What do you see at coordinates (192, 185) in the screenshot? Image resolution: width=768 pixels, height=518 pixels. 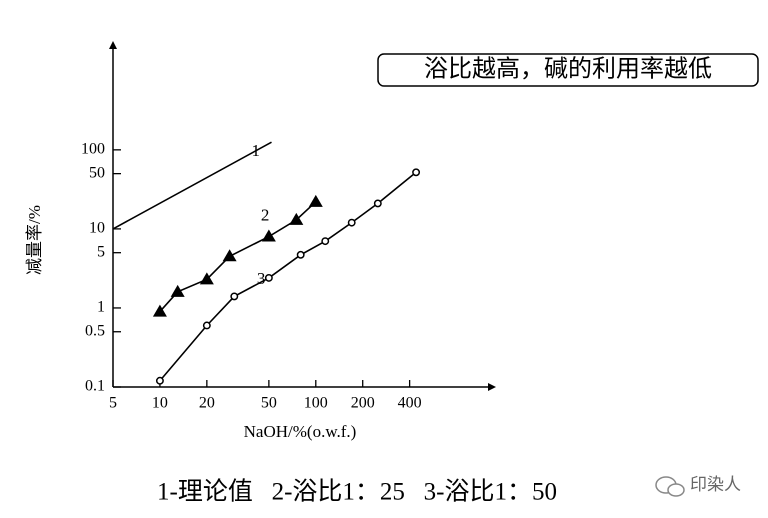 I see `series-line` at bounding box center [192, 185].